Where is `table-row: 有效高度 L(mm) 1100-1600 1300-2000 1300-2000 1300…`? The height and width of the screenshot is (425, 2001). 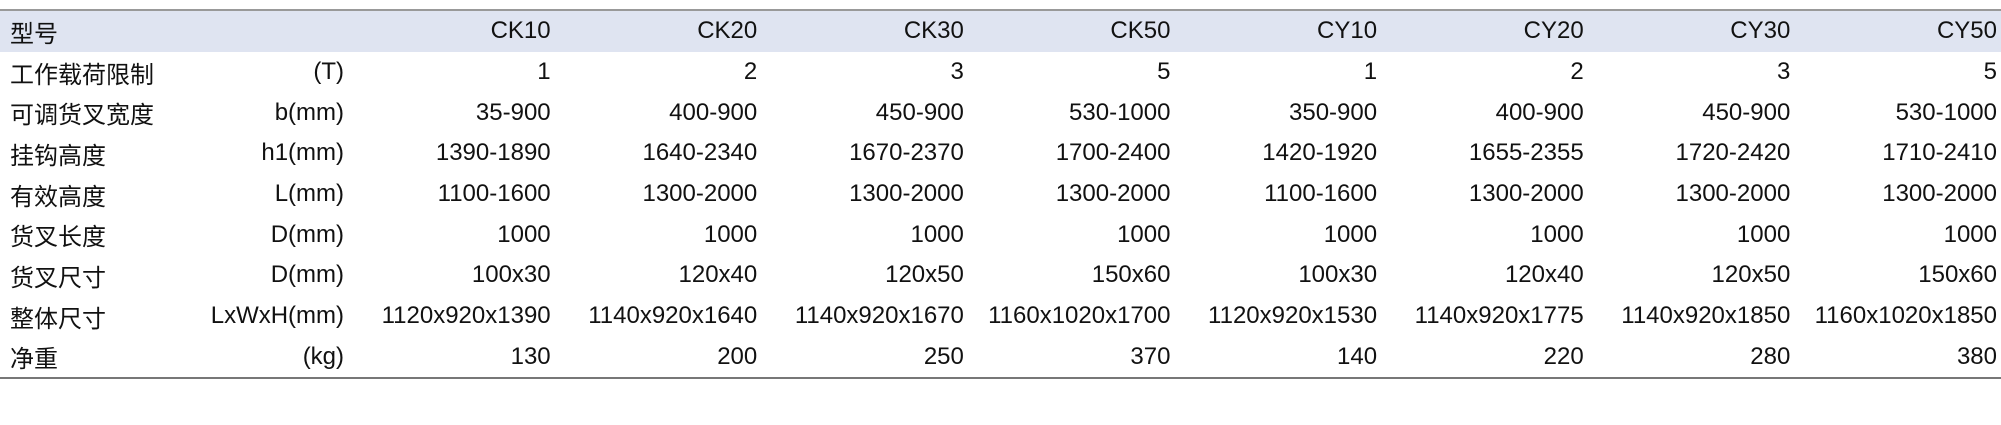
table-row: 有效高度 L(mm) 1100-1600 1300-2000 1300-2000 1300… is located at coordinates (1000, 194).